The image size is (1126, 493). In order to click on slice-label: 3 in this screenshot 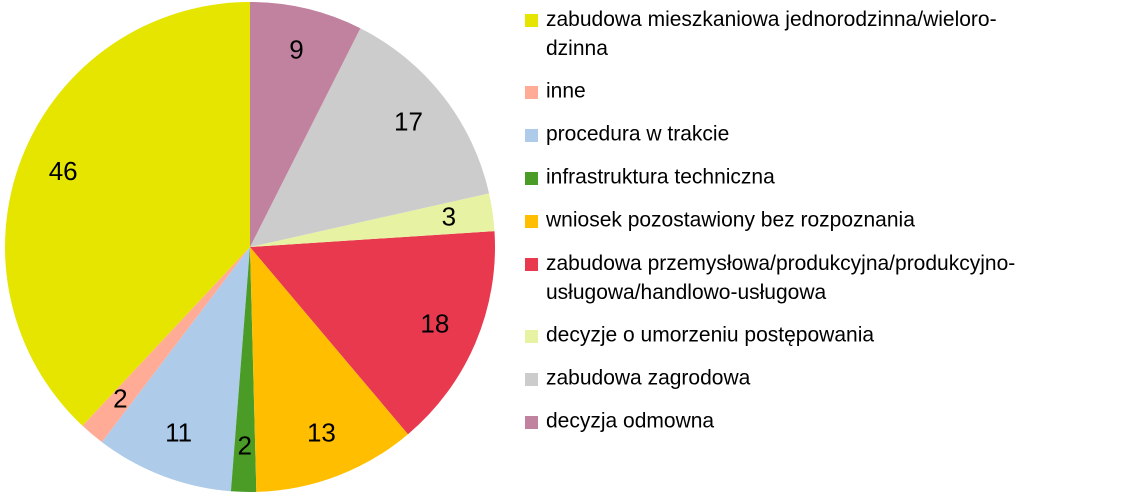, I will do `click(449, 216)`.